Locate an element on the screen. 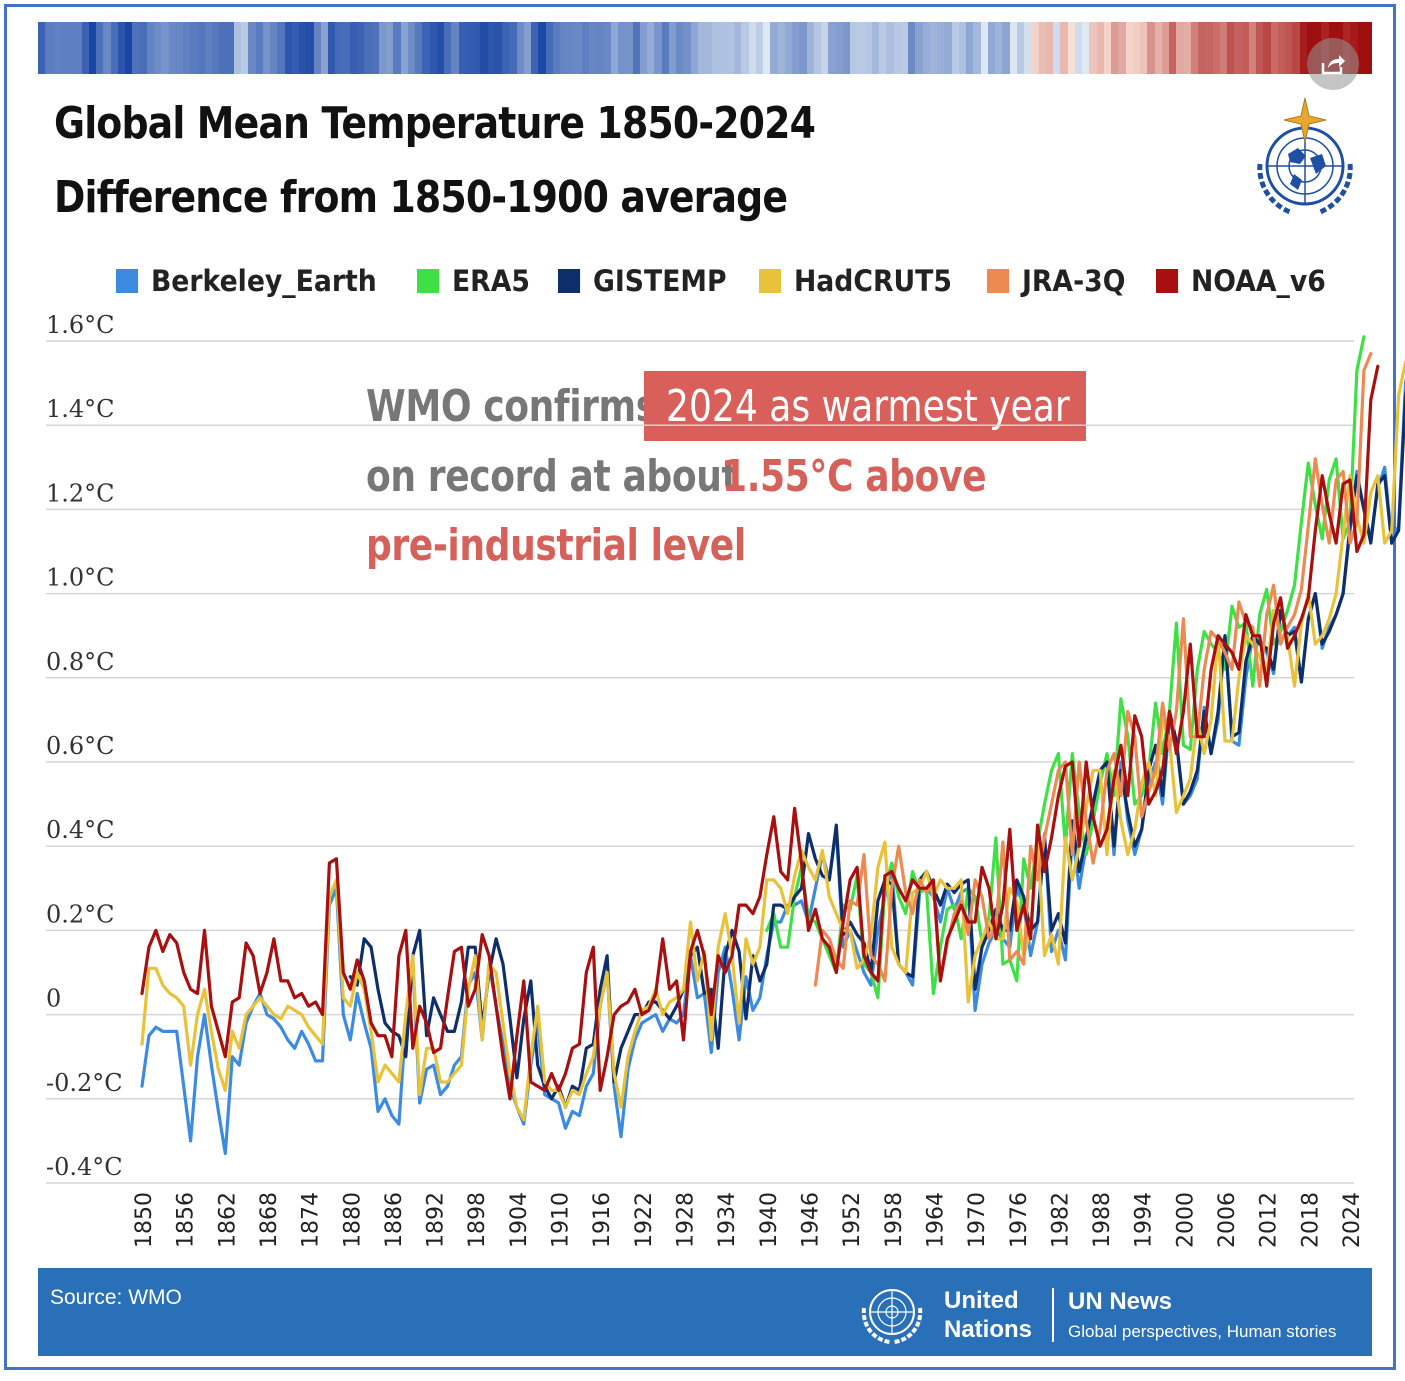 The image size is (1405, 1381). x-tick-label: 1976 is located at coordinates (1019, 1220).